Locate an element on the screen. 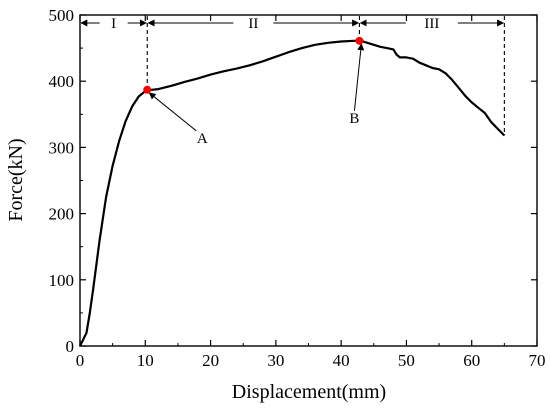 The width and height of the screenshot is (550, 410). point-label: B is located at coordinates (354, 119).